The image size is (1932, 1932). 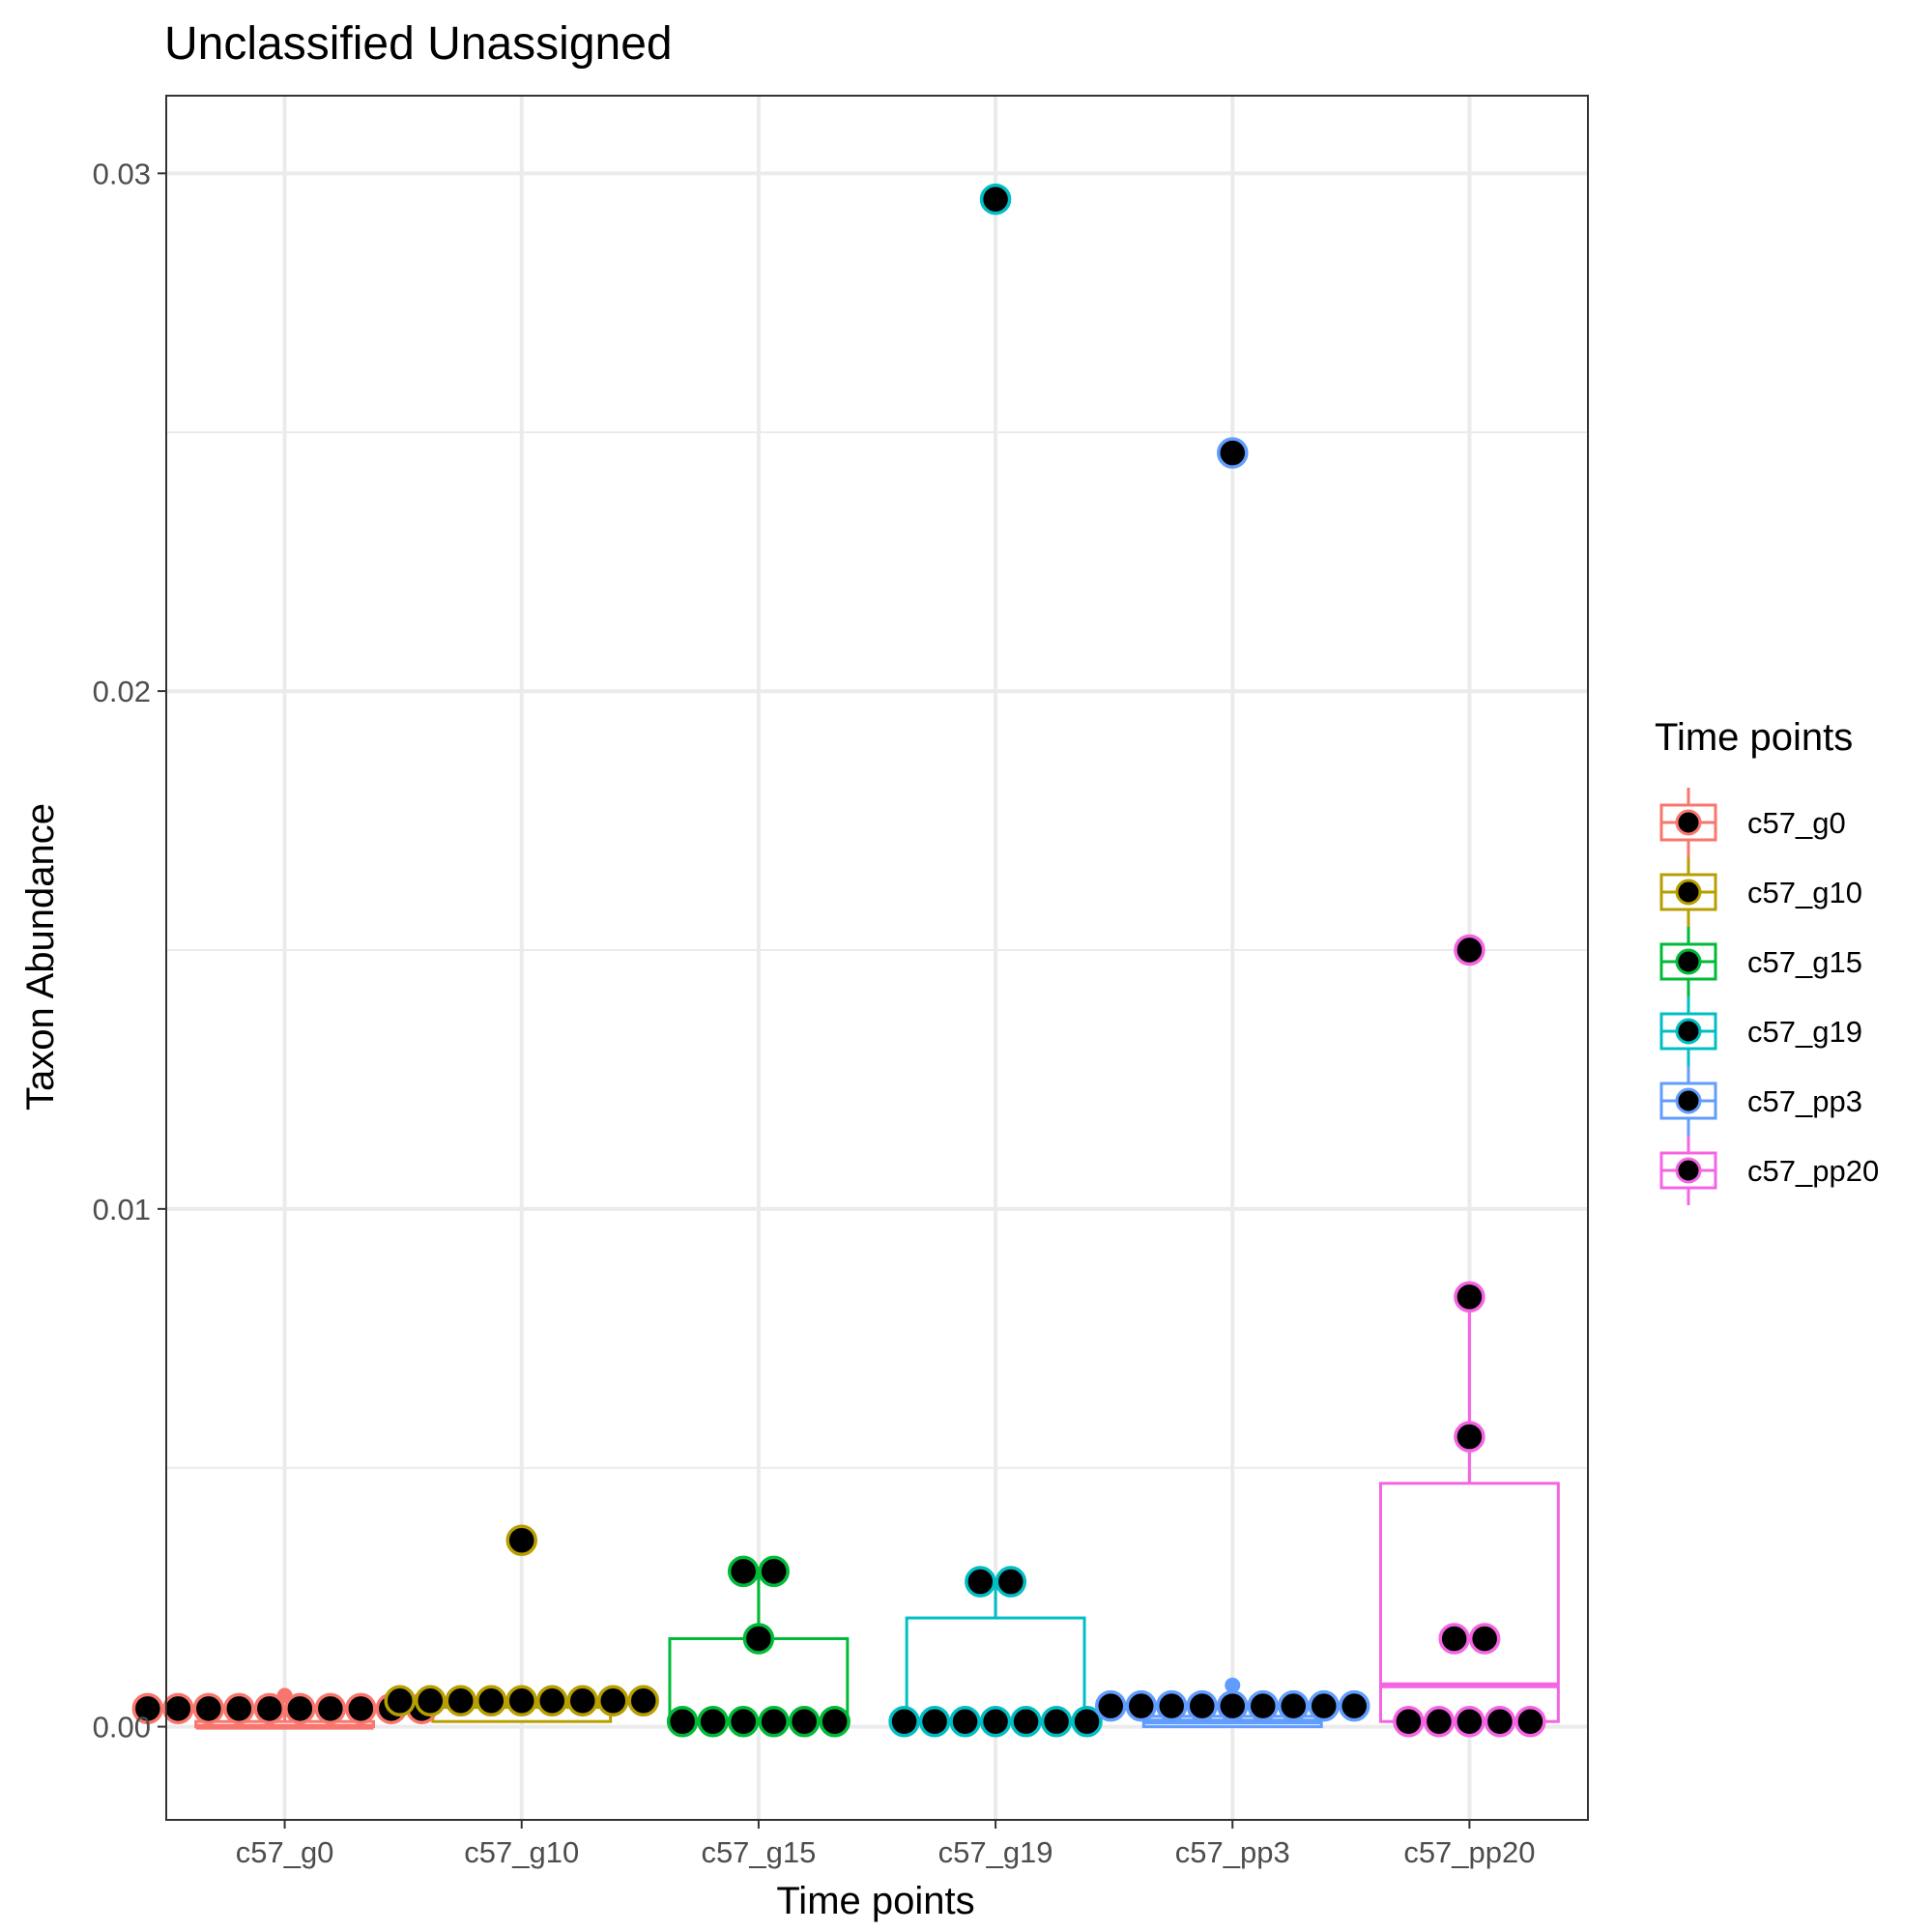 I want to click on legend-label: c57_pp20, so click(x=1813, y=1171).